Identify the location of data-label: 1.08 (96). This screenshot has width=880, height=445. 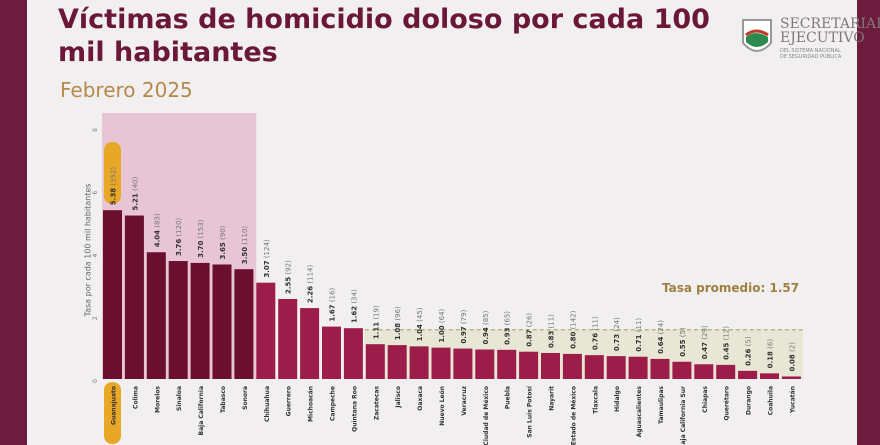
(398, 323).